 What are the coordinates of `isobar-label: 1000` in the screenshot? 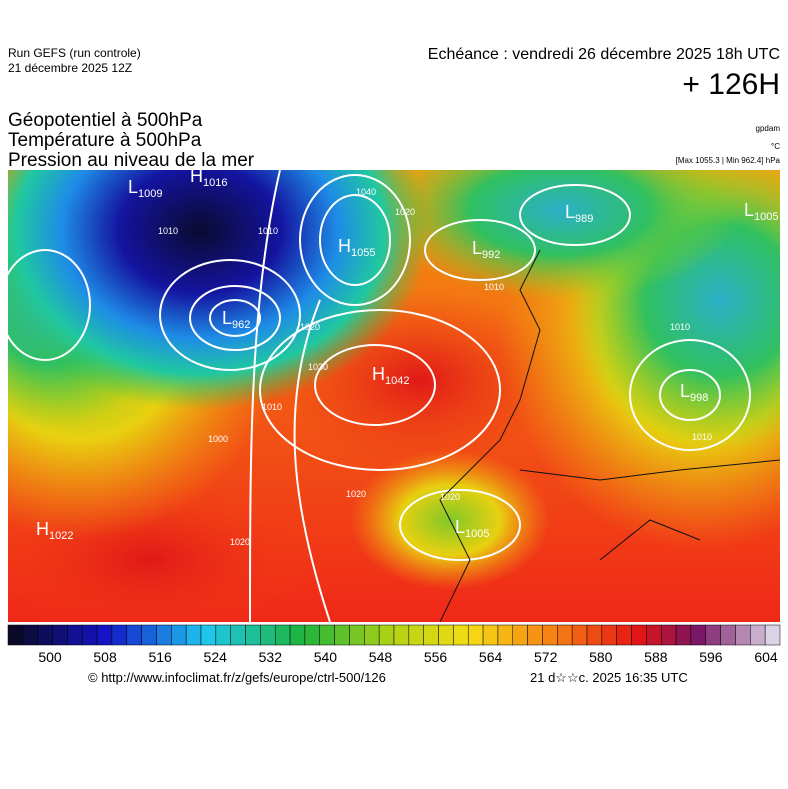 It's located at (218, 439).